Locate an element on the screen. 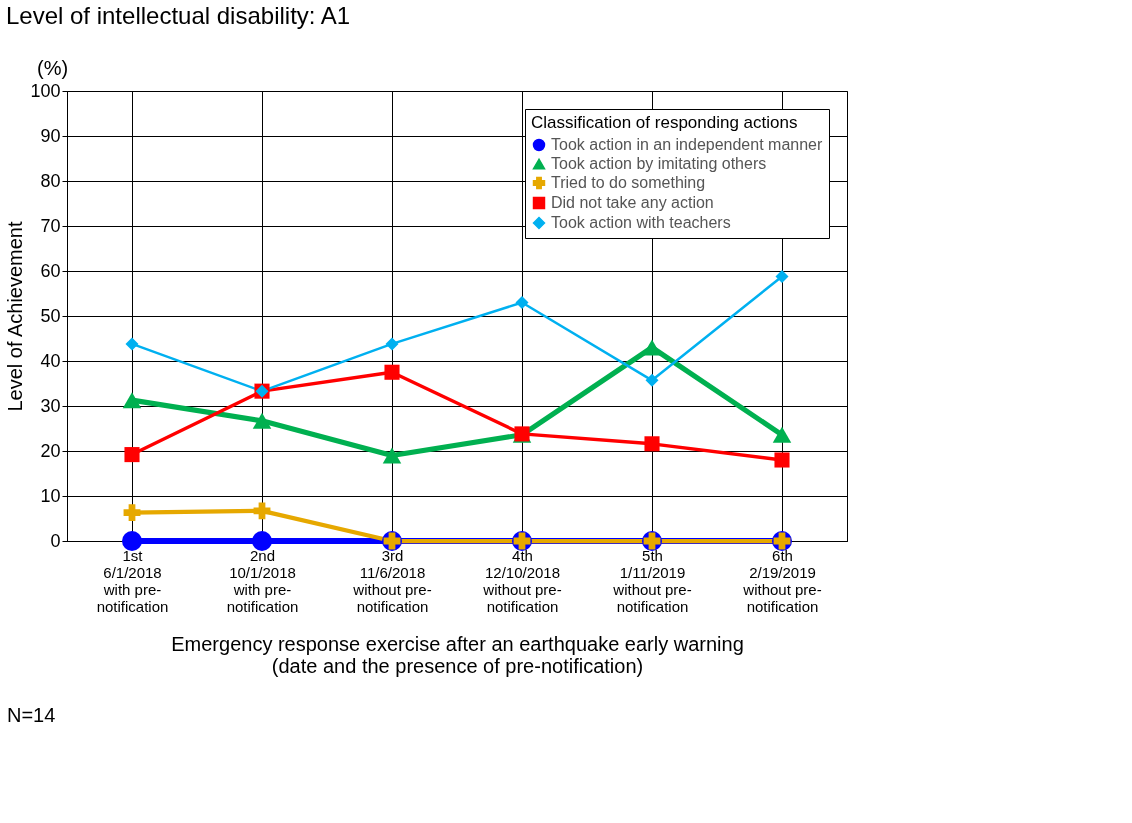 The height and width of the screenshot is (823, 1132). y-tick-label: 60 is located at coordinates (50, 270).